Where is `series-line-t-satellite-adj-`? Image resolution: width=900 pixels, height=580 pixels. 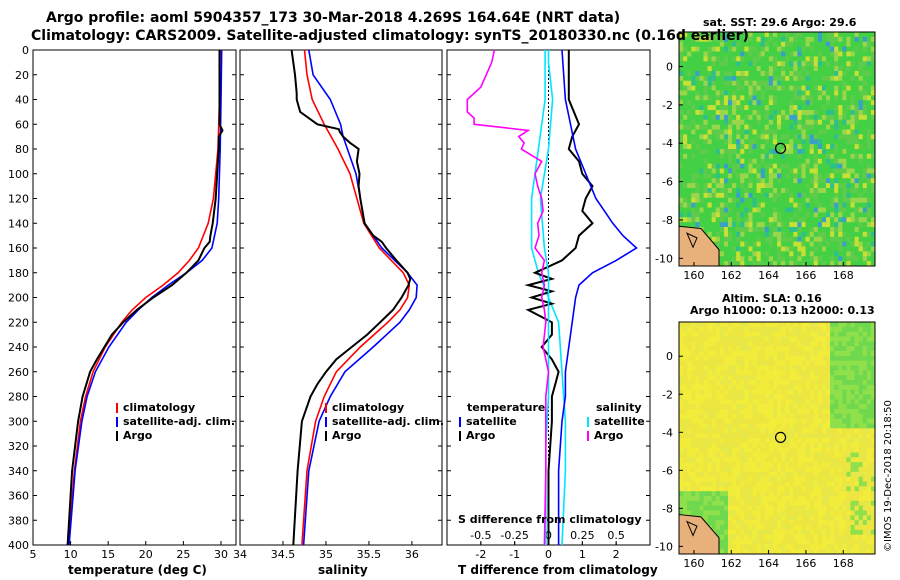 series-line-t-satellite-adj- is located at coordinates (597, 297).